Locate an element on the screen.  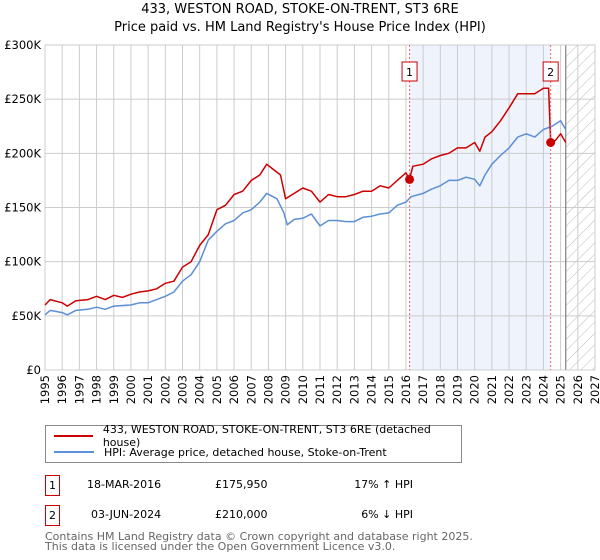
sale-row-2: 2 03-JUN-2024 £210,000 6% ↓ HPI is located at coordinates (255, 515).